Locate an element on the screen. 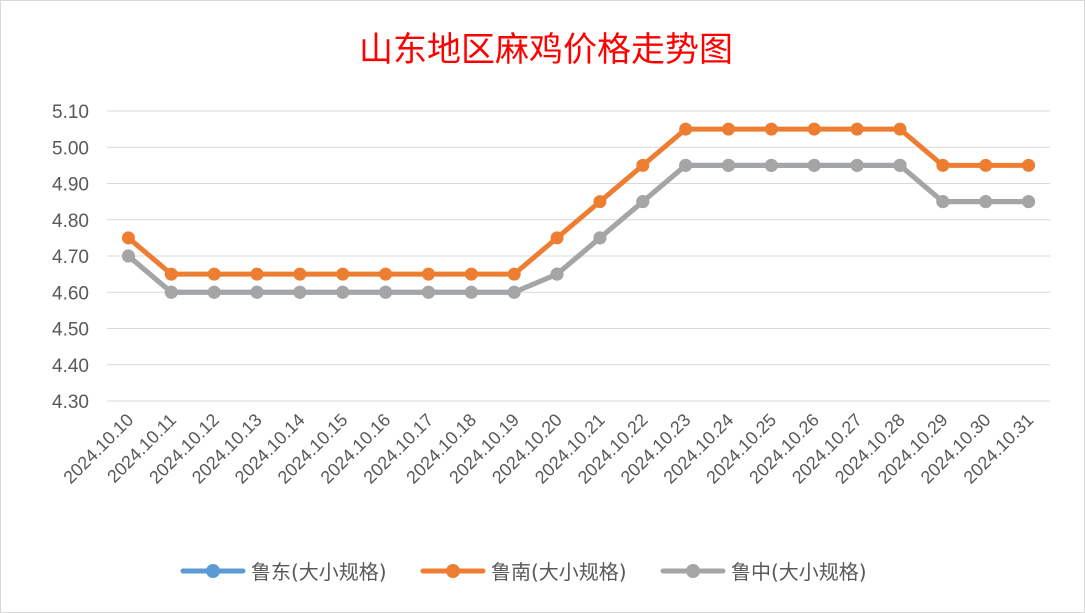 This screenshot has height=613, width=1085. legend-item-3: 鲁中(大小规格) is located at coordinates (763, 572).